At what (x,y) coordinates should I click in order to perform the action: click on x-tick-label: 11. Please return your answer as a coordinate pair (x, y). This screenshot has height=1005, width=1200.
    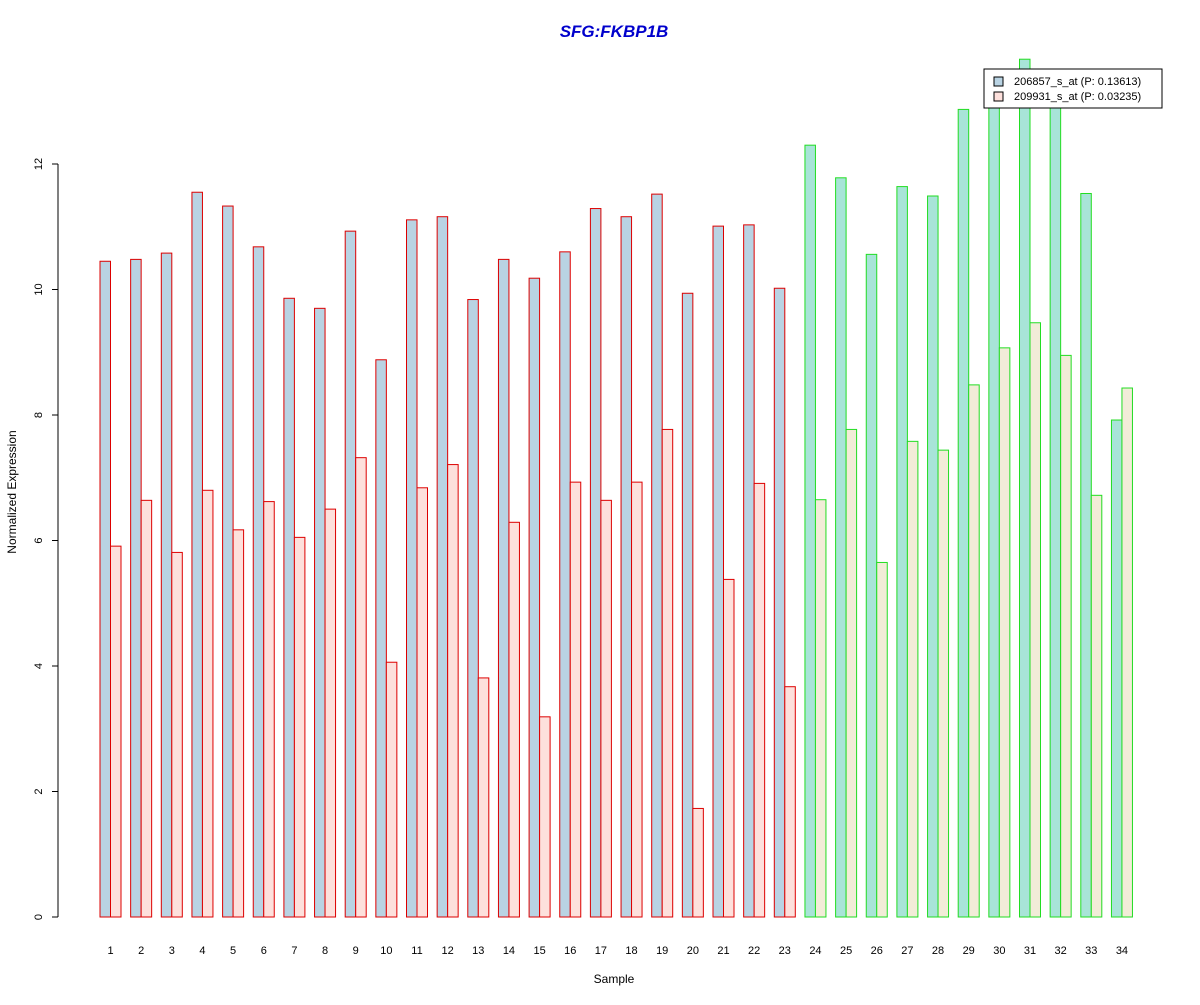
    Looking at the image, I should click on (416, 951).